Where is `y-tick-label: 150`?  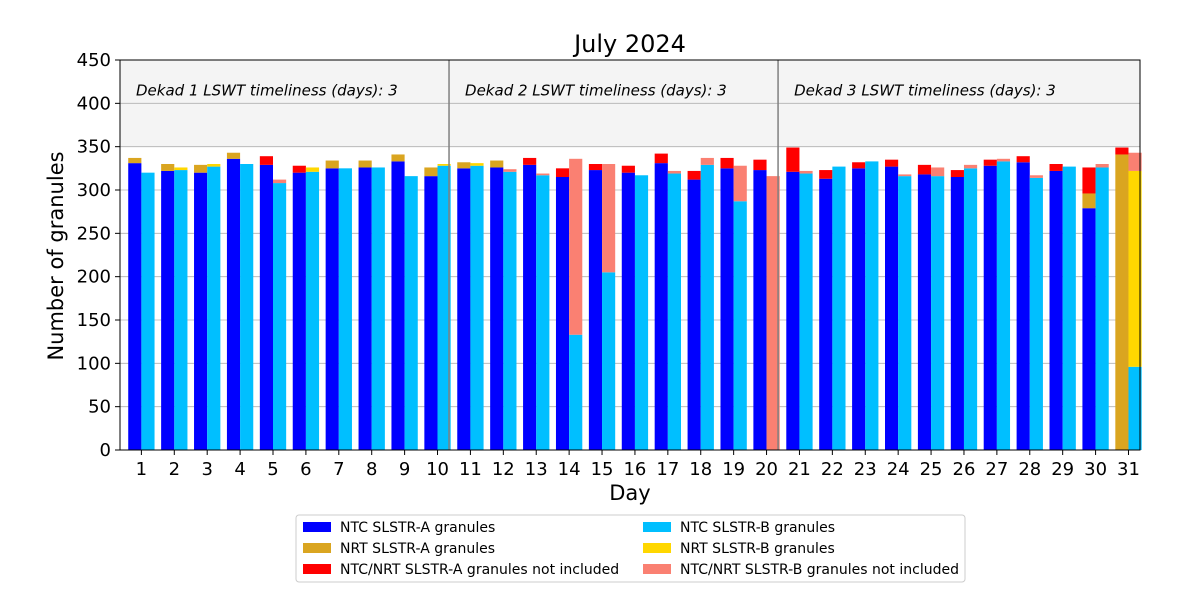
y-tick-label: 150 is located at coordinates (94, 320).